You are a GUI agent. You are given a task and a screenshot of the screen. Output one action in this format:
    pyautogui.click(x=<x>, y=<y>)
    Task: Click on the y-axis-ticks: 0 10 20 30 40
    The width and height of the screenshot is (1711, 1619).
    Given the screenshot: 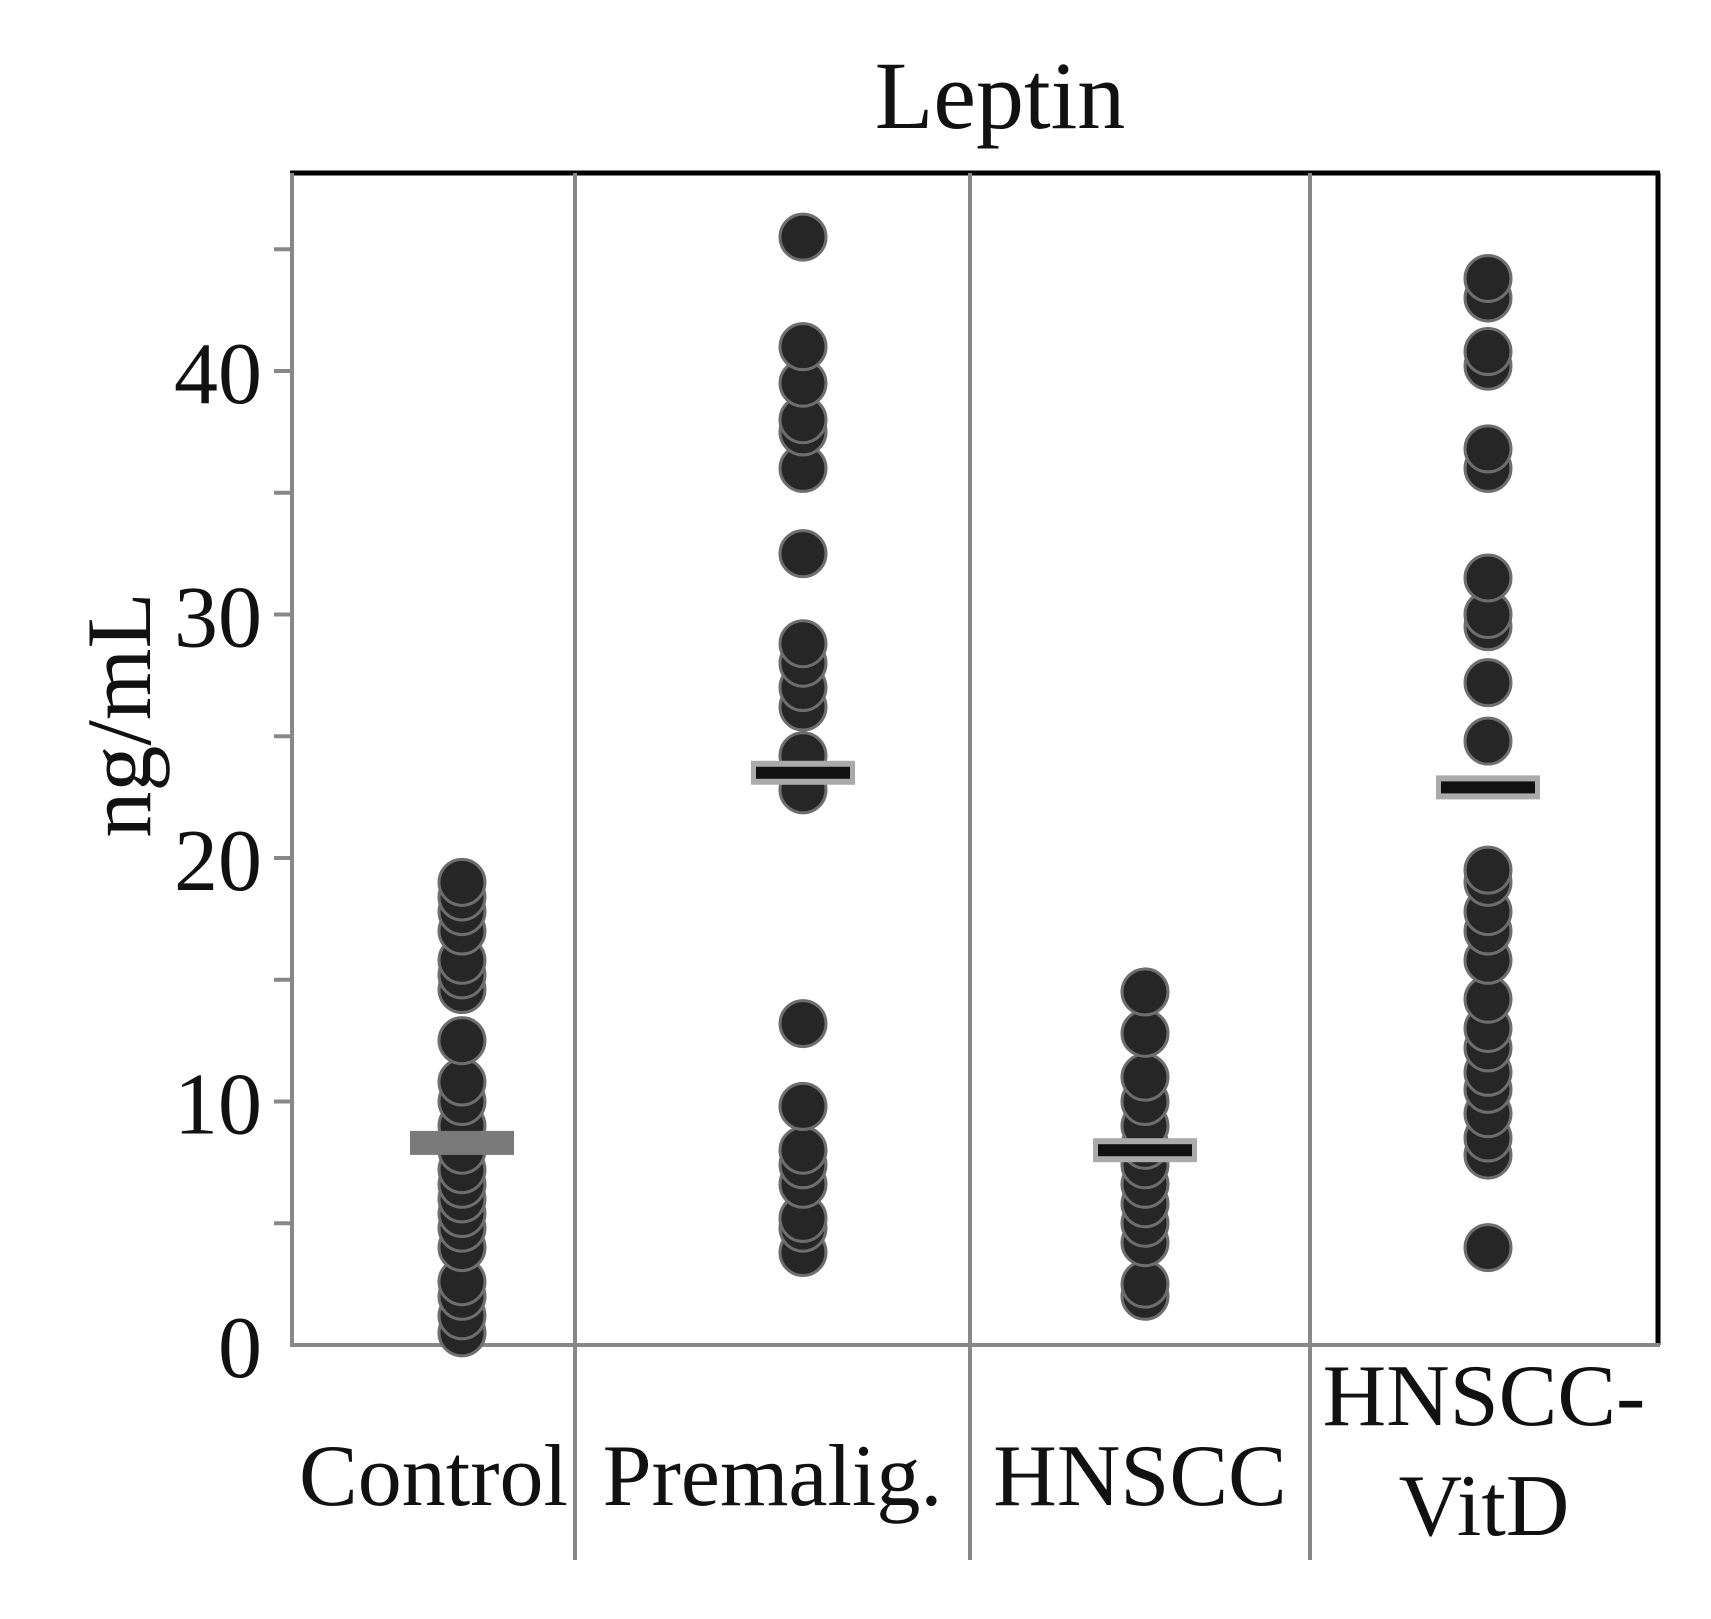 What is the action you would take?
    pyautogui.click(x=233, y=822)
    